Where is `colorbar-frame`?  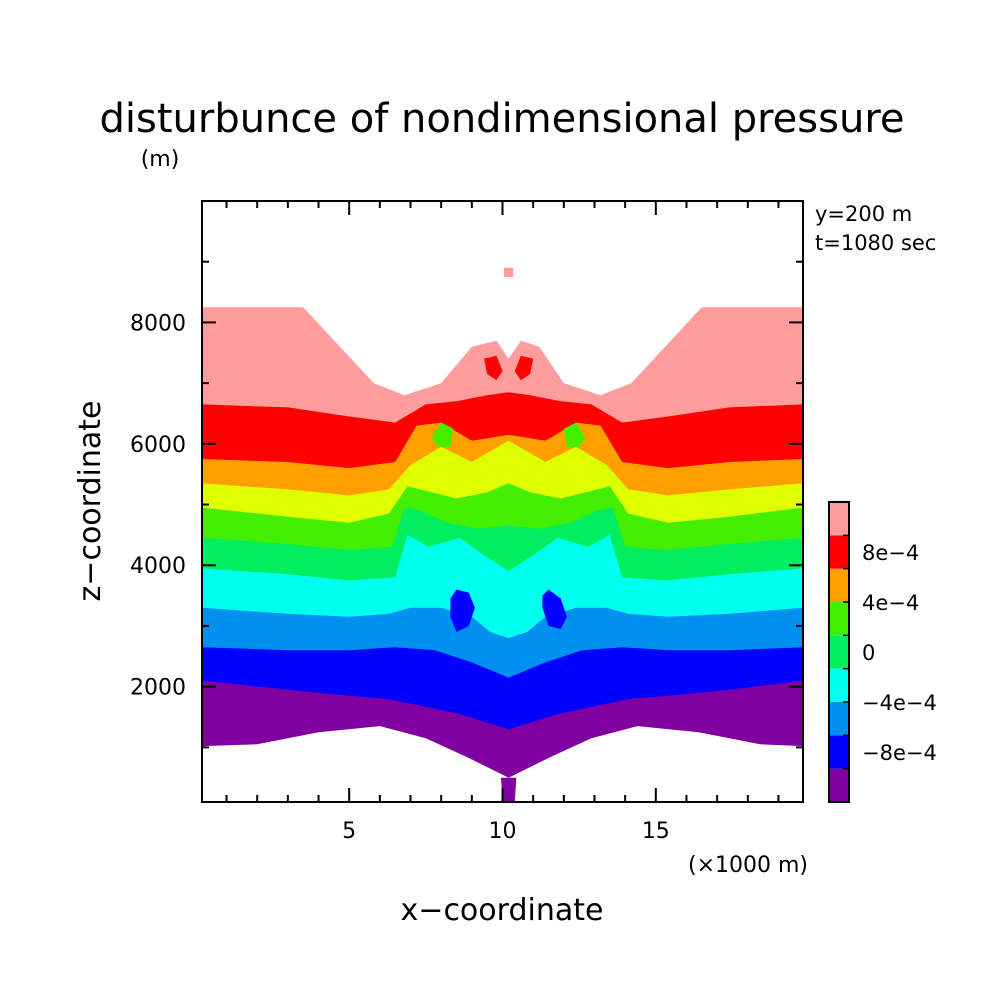 colorbar-frame is located at coordinates (839, 652).